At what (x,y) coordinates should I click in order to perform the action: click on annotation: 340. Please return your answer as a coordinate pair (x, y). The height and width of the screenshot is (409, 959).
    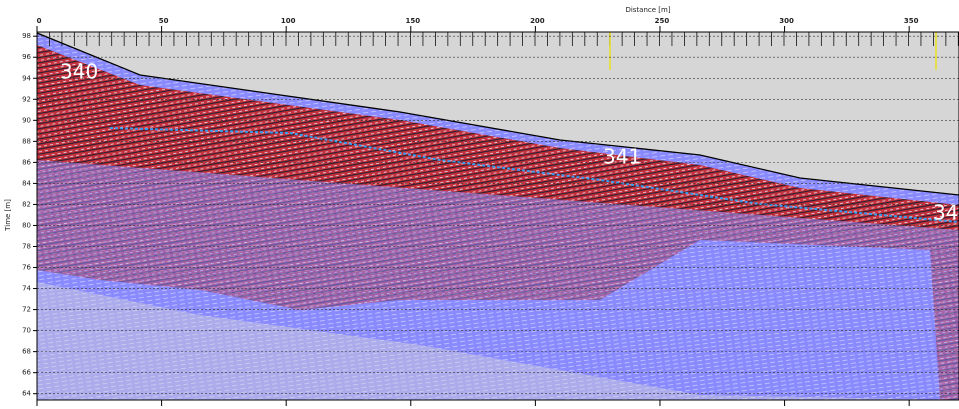
    Looking at the image, I should click on (79, 72).